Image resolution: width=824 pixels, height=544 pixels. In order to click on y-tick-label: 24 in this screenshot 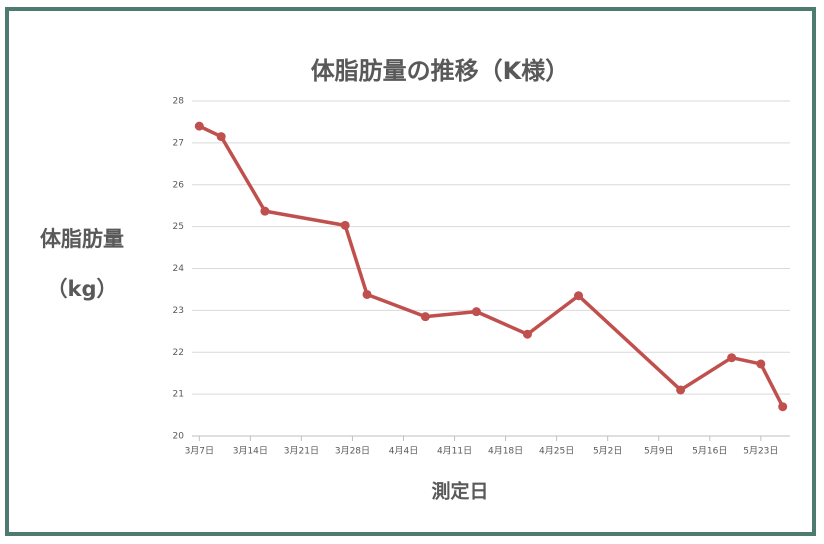, I will do `click(179, 269)`.